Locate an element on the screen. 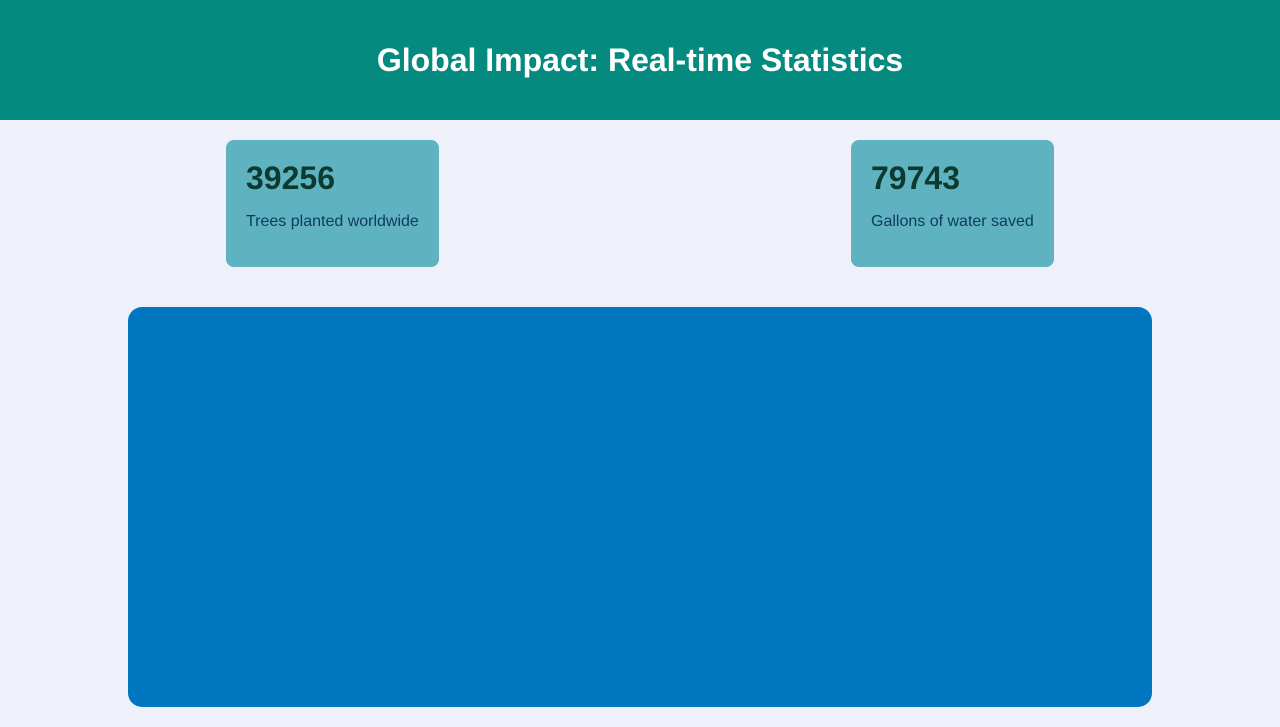  stat-card-trees: 39256 Trees planted worldwide is located at coordinates (332, 203).